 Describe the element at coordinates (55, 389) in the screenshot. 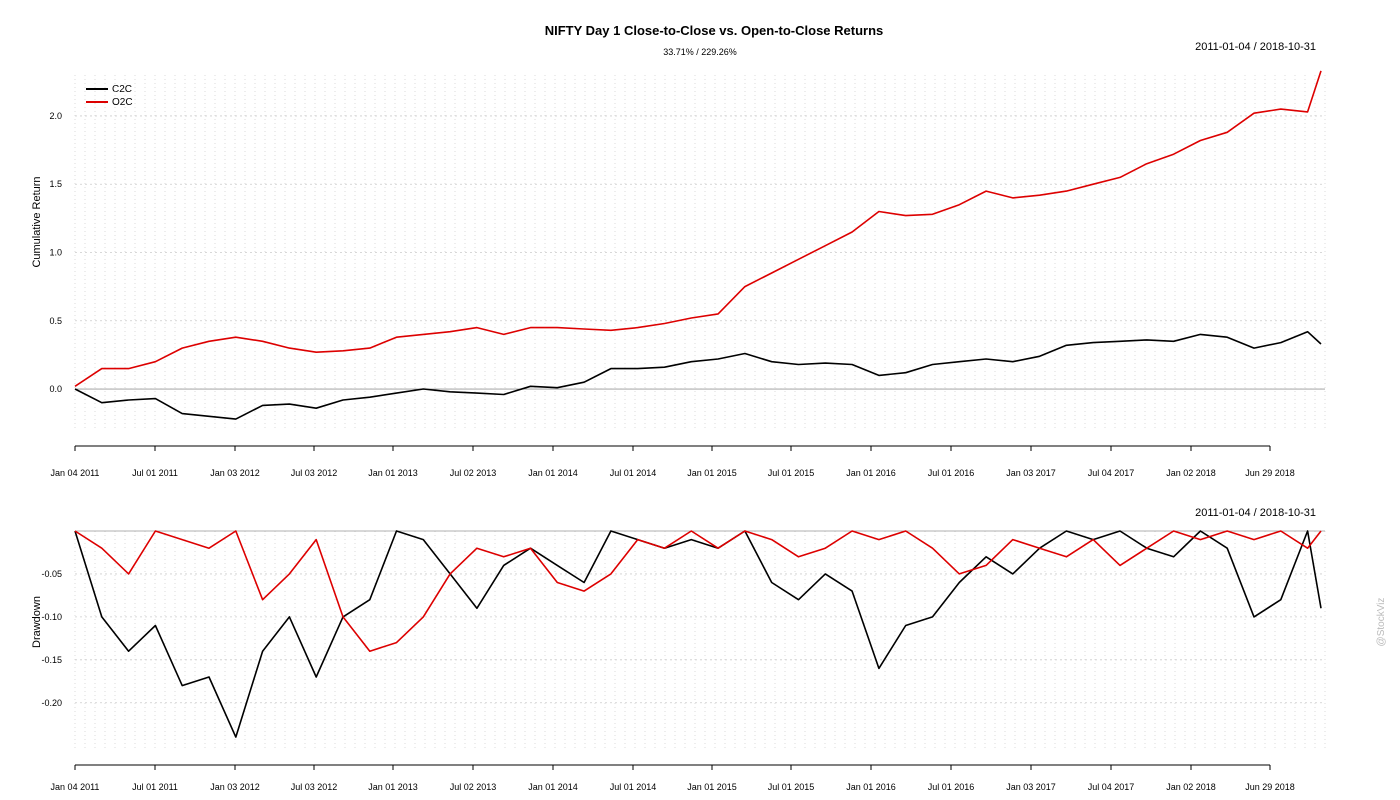

I see `top-y-tick-label: 0.0` at that location.